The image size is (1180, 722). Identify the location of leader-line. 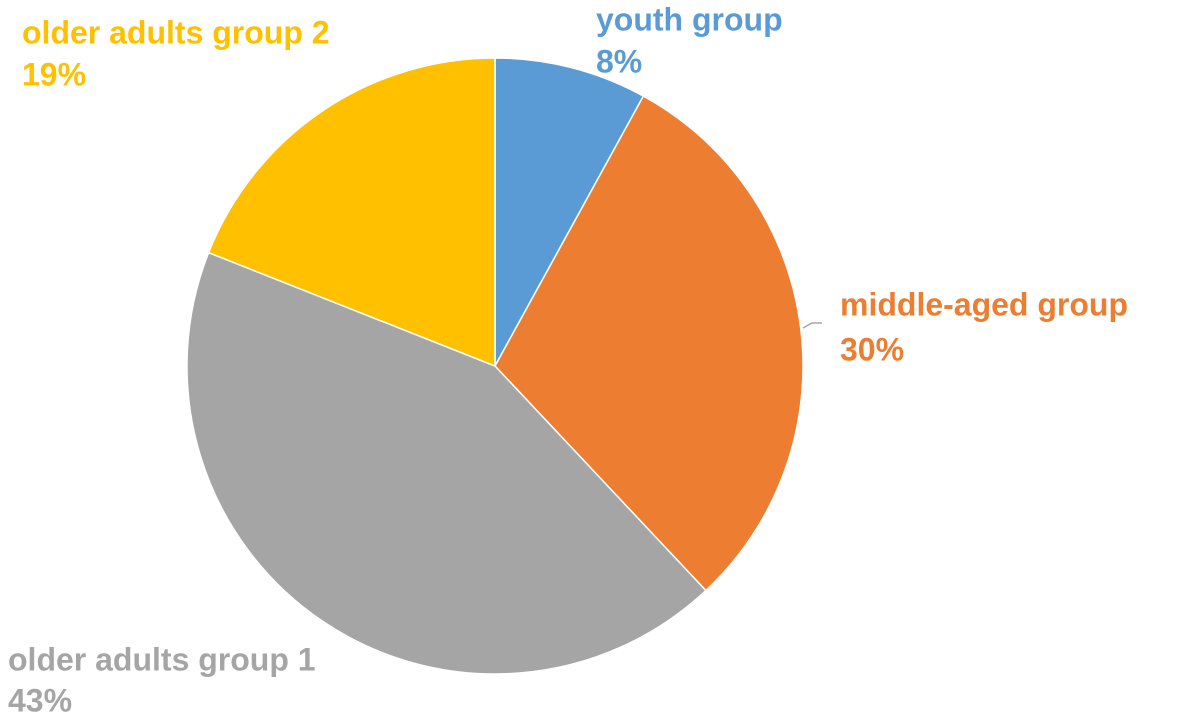
(812, 325).